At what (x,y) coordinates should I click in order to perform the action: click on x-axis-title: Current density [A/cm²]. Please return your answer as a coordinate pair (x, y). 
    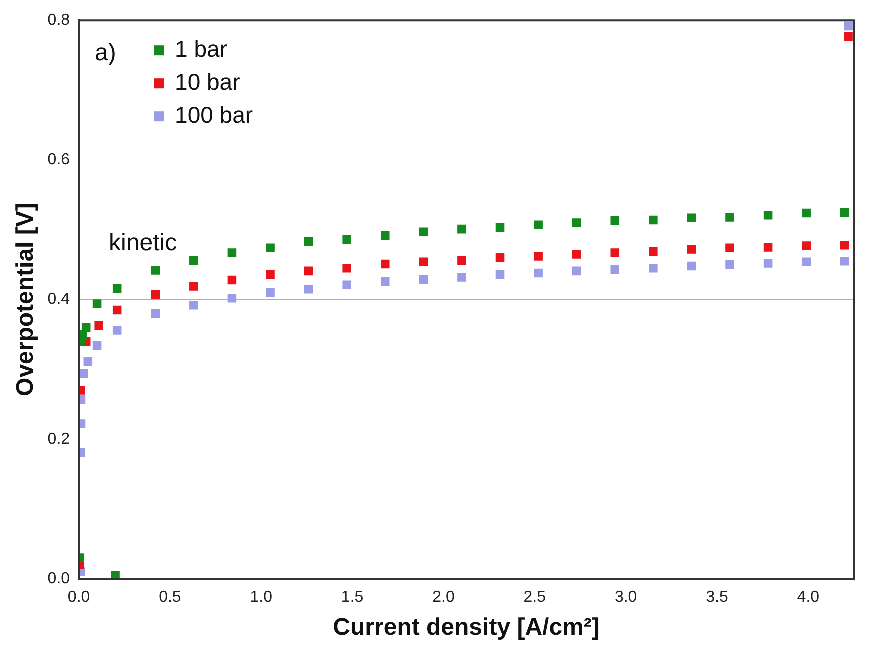
    Looking at the image, I should click on (466, 628).